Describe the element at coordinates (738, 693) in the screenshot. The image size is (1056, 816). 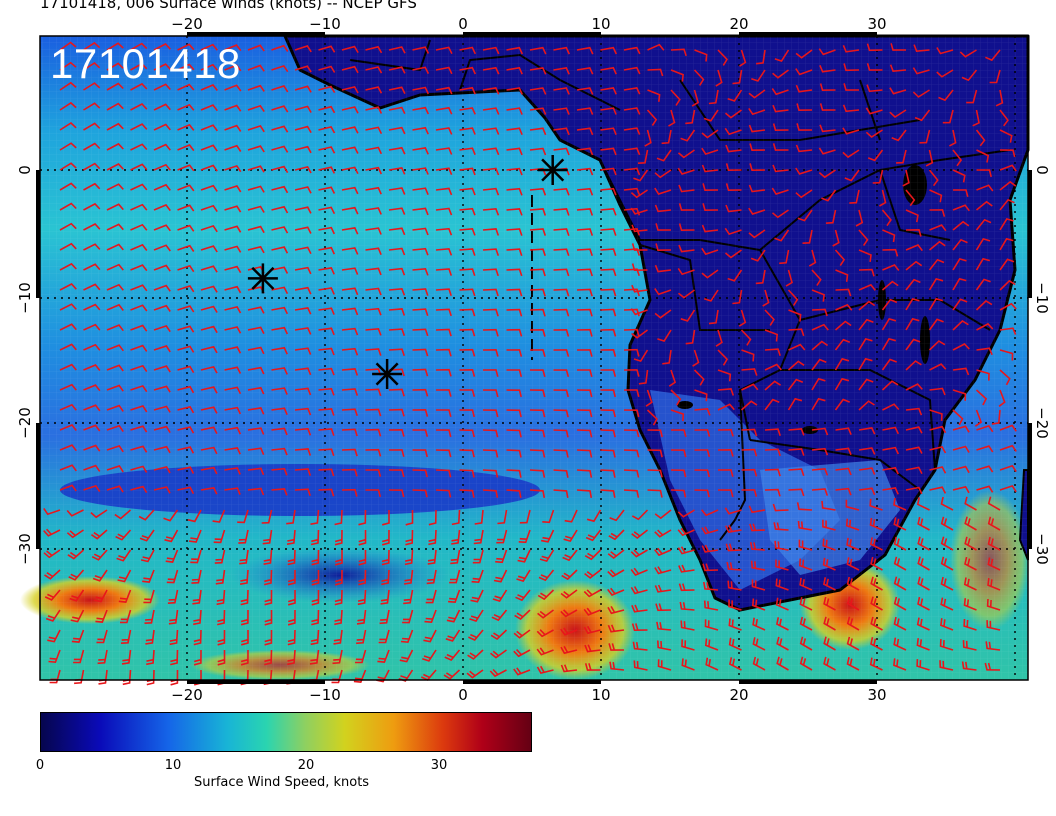
I see `lon-label: 20` at that location.